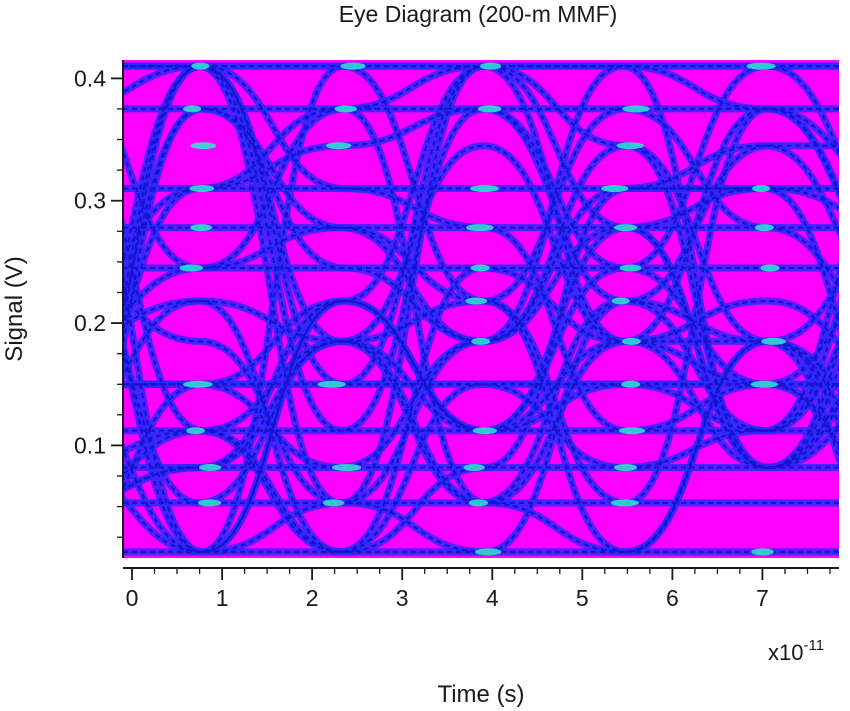  Describe the element at coordinates (90, 323) in the screenshot. I see `y-tick-label: 0.2` at that location.